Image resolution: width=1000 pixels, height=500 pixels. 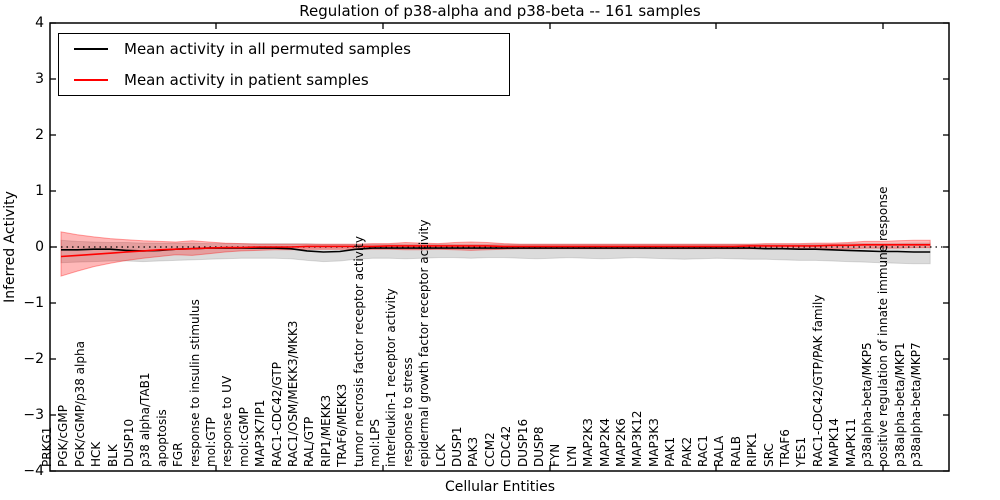 I want to click on y-tick-label: −4, so click(x=33, y=471).